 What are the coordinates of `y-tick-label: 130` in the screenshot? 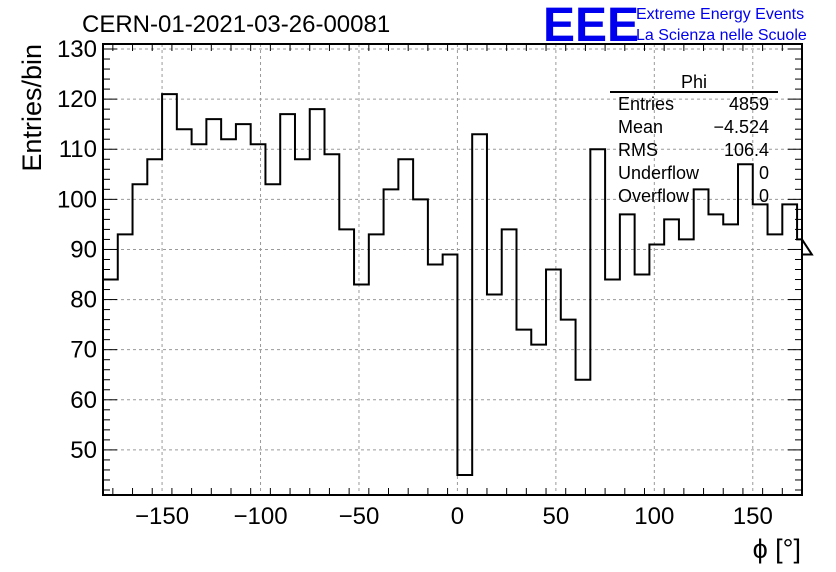 It's located at (77, 49).